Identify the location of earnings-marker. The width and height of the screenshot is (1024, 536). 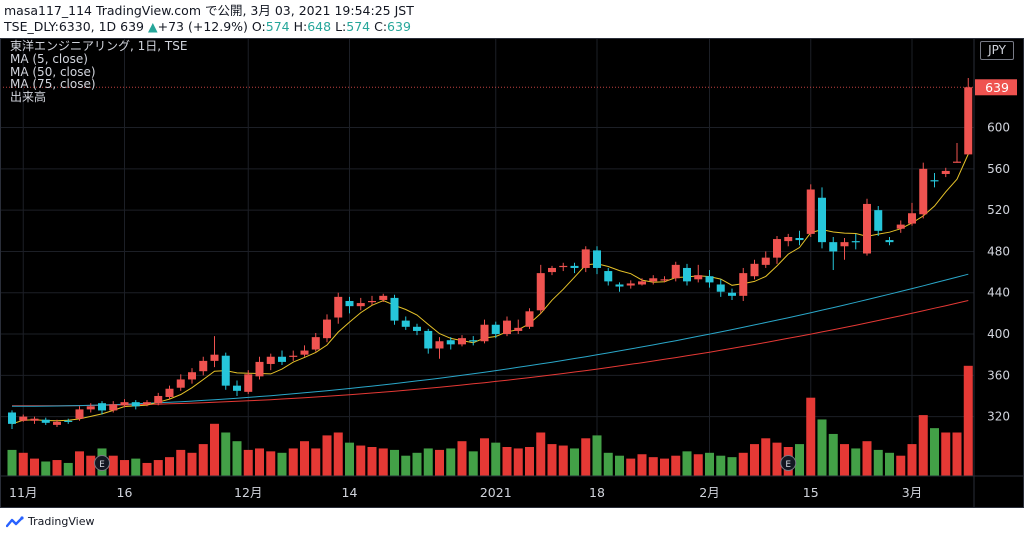
(102, 463).